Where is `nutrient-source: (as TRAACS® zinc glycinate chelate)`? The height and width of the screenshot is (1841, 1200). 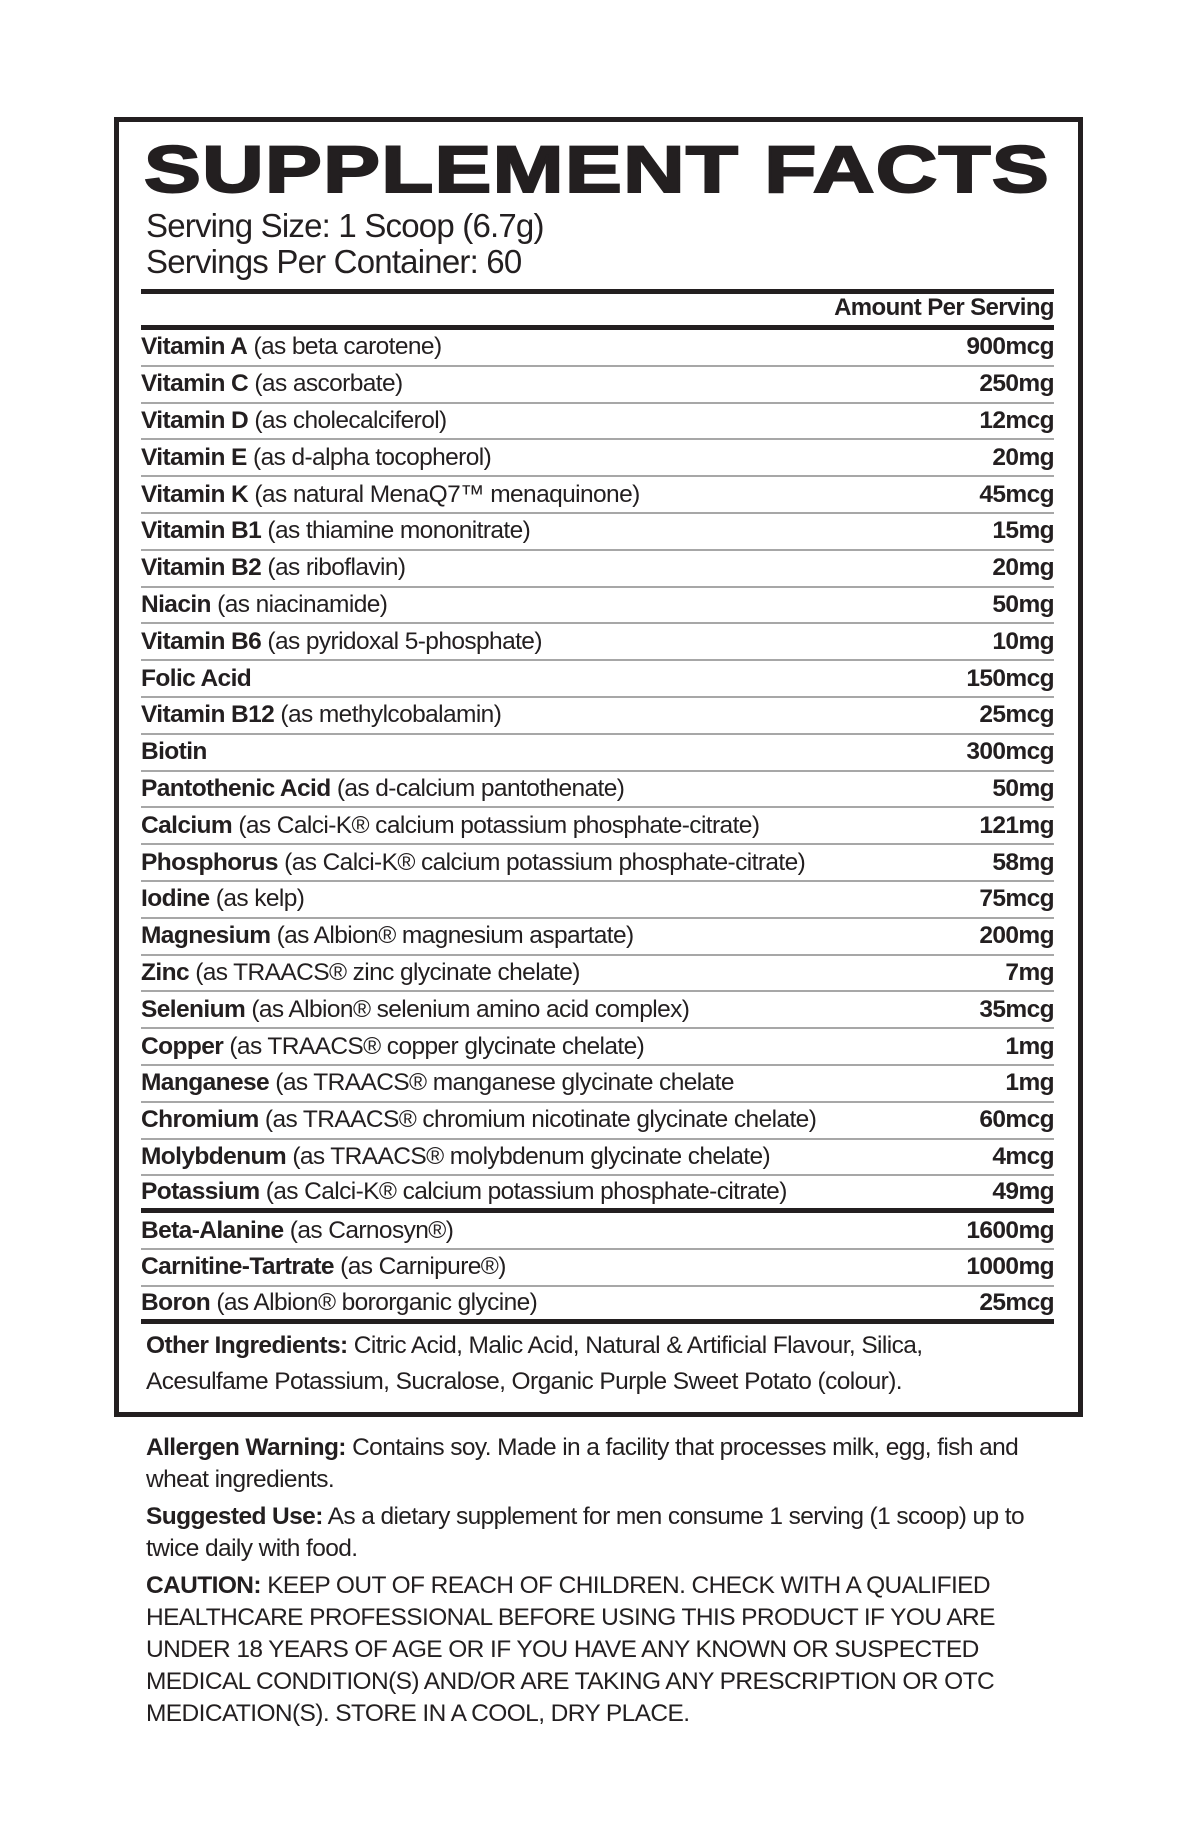 nutrient-source: (as TRAACS® zinc glycinate chelate) is located at coordinates (387, 972).